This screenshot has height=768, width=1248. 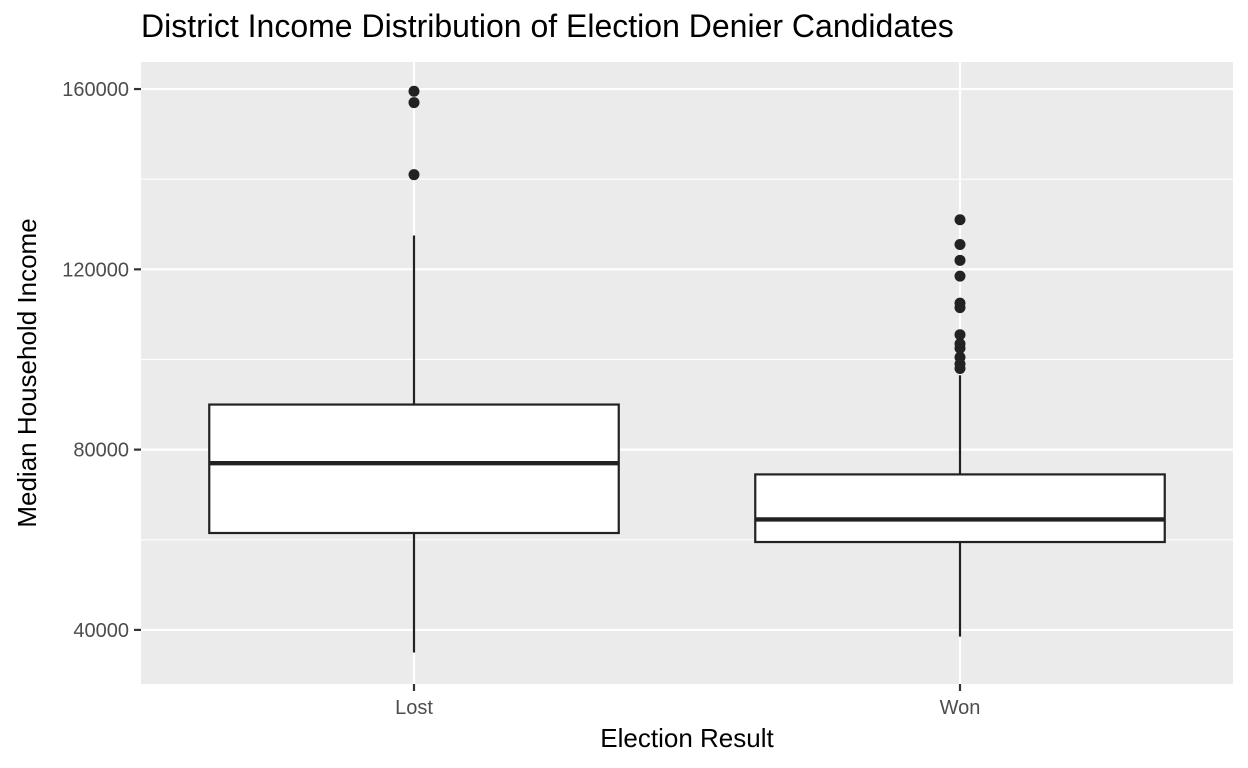 What do you see at coordinates (960, 708) in the screenshot?
I see `x-tick-label: Won` at bounding box center [960, 708].